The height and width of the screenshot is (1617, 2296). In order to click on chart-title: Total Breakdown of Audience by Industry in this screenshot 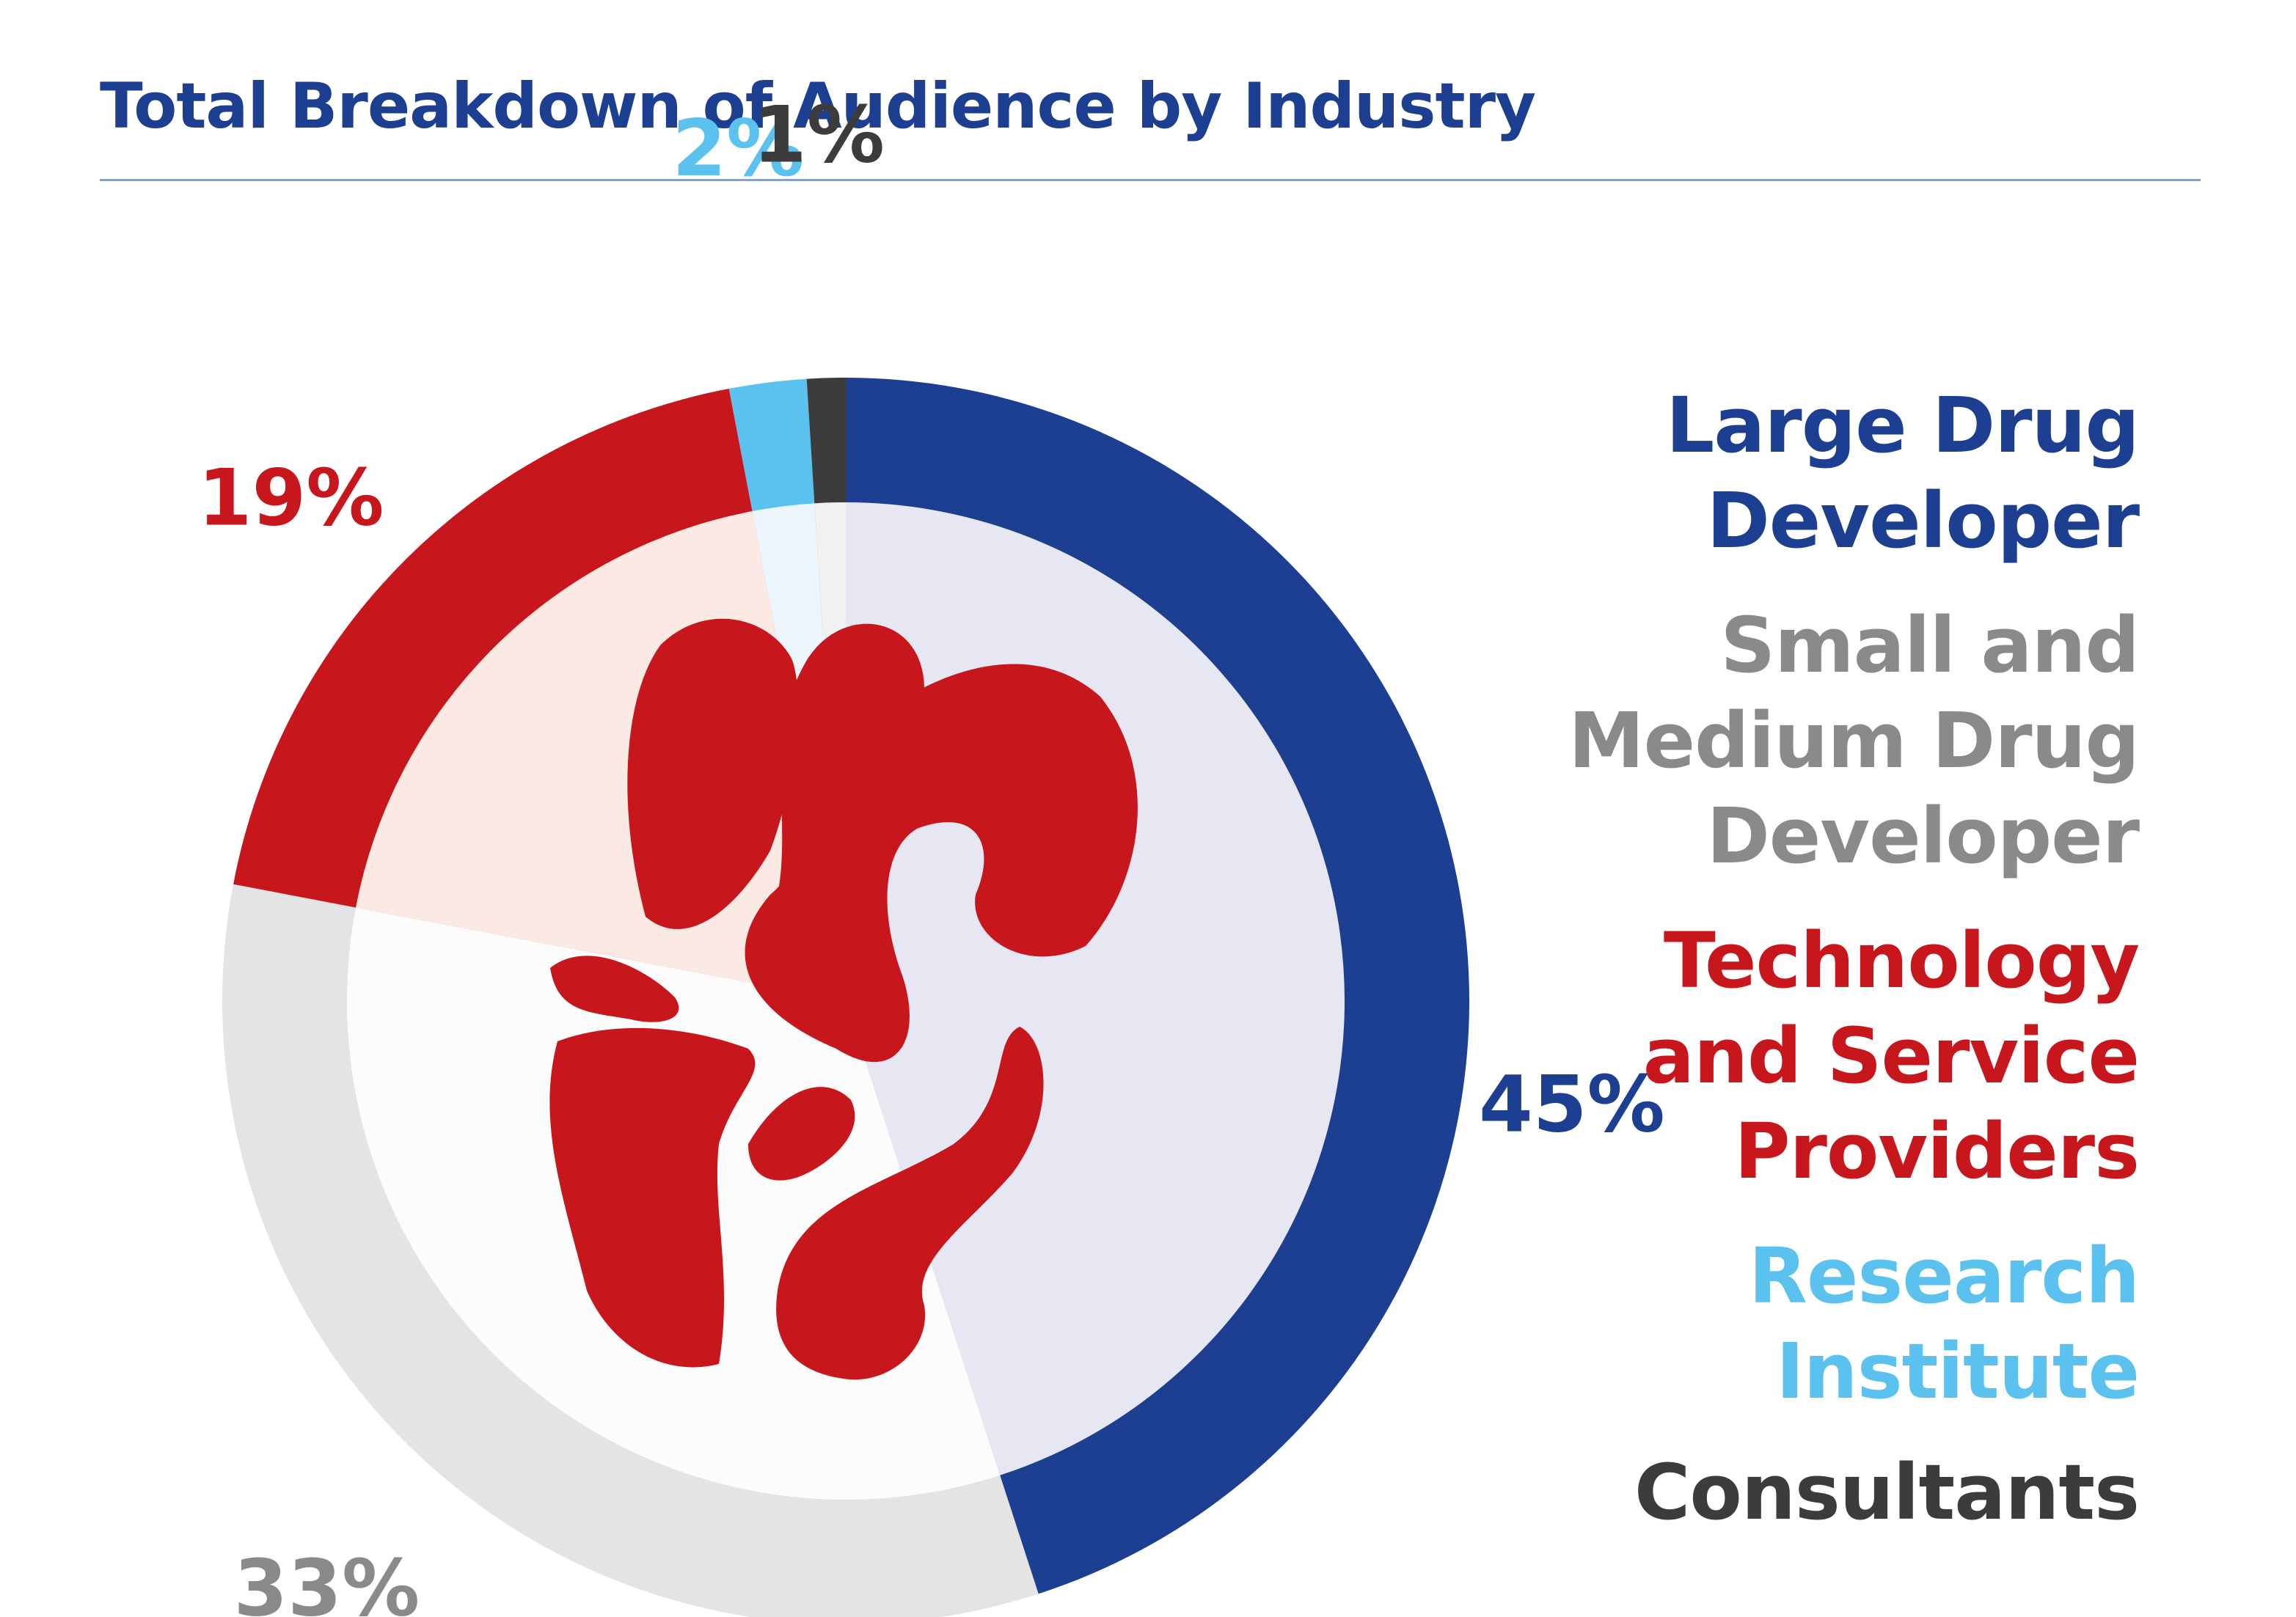, I will do `click(818, 106)`.